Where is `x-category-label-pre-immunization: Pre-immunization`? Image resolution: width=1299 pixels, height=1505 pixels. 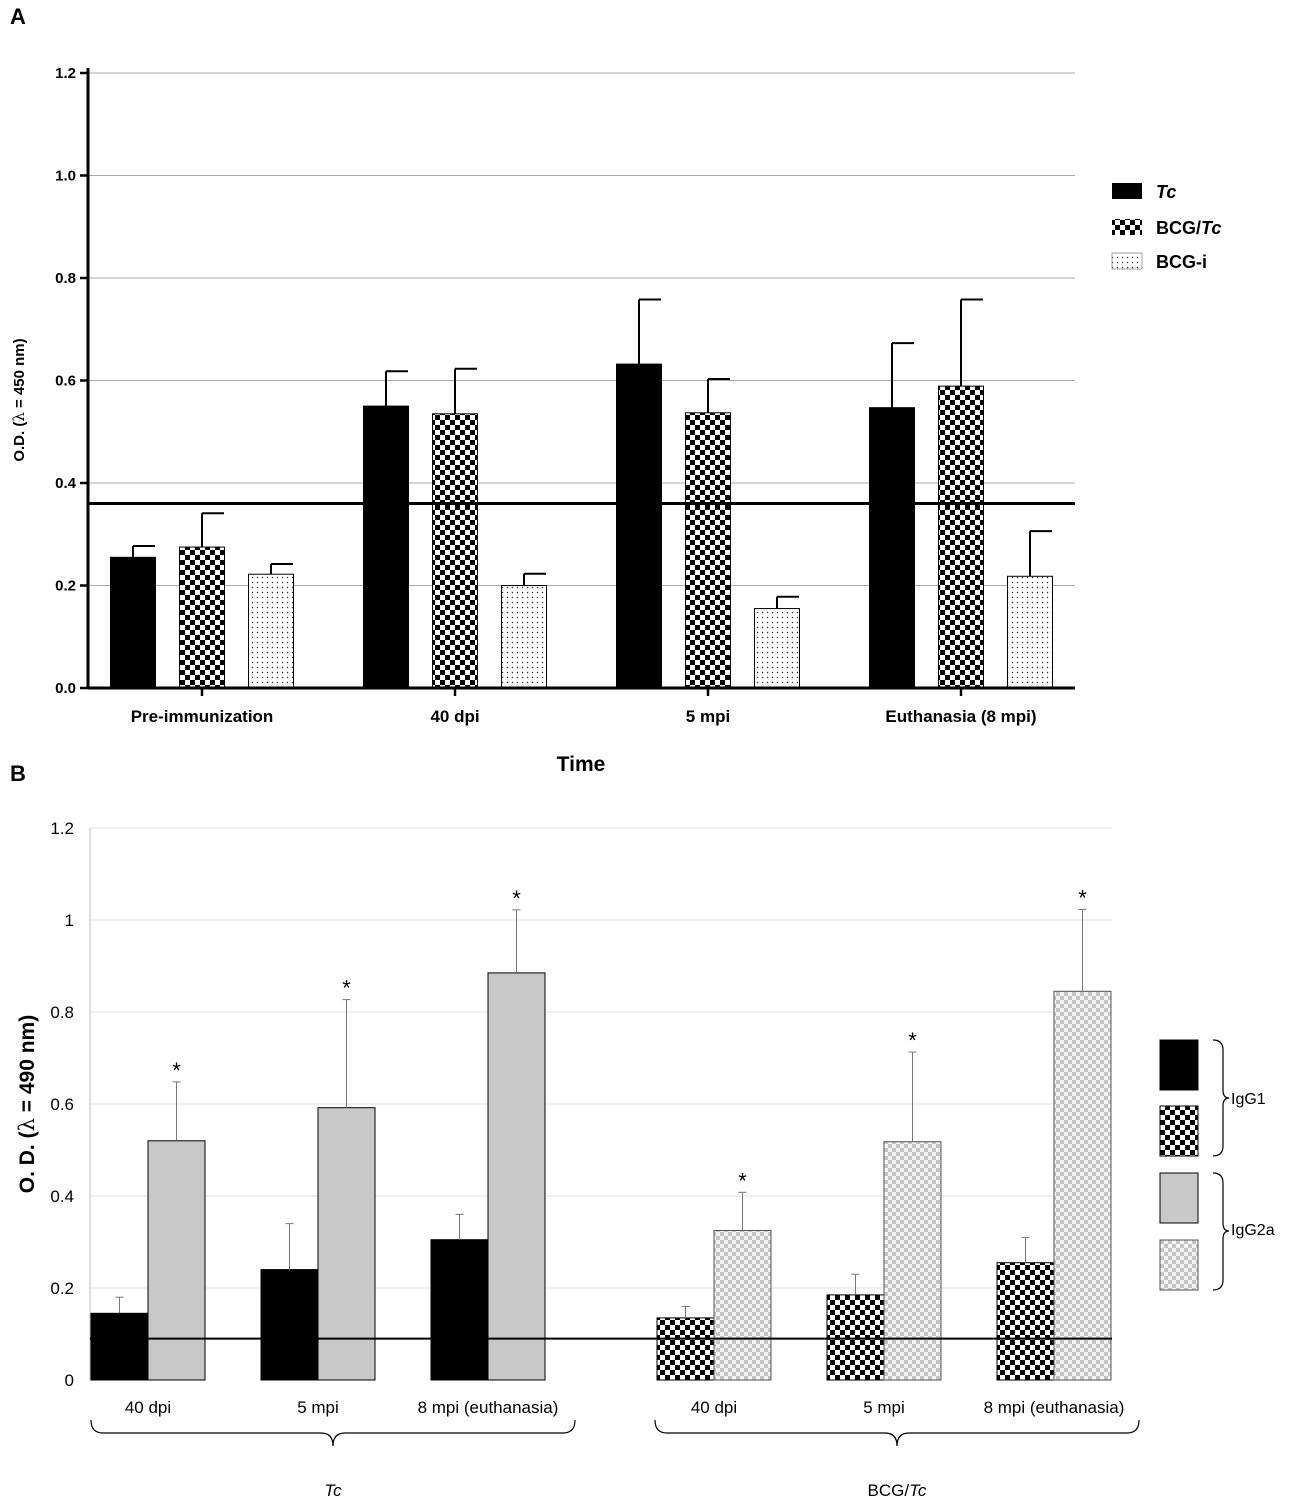
x-category-label-pre-immunization: Pre-immunization is located at coordinates (202, 716).